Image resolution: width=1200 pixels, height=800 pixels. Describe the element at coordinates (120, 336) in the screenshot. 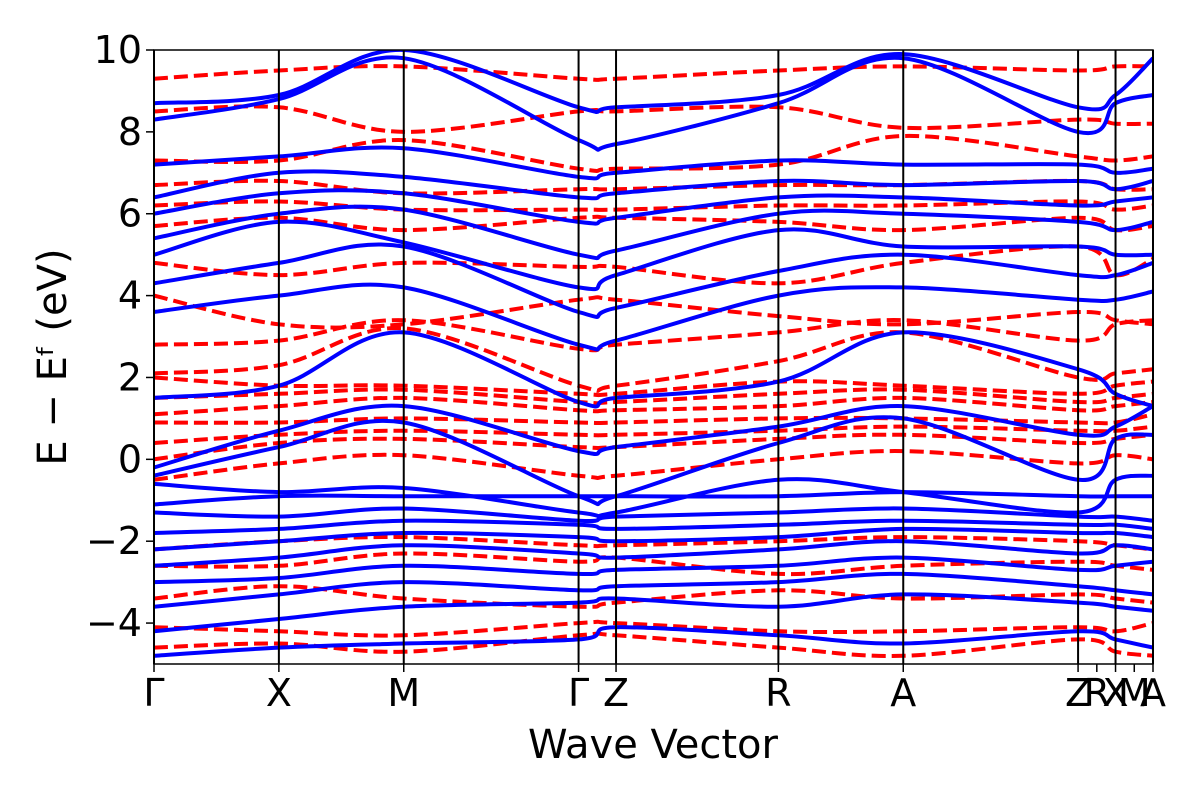

I see `y-axis-ticks: −4 −2 0 2 4 6 8 10` at that location.